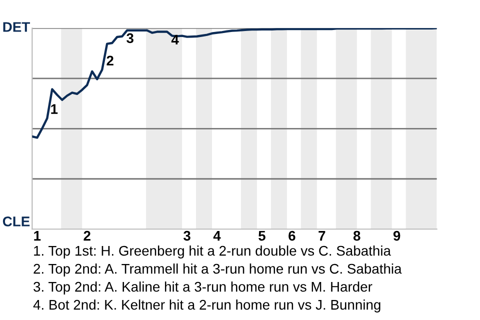 This screenshot has height=320, width=480. I want to click on text: DET, so click(16, 27).